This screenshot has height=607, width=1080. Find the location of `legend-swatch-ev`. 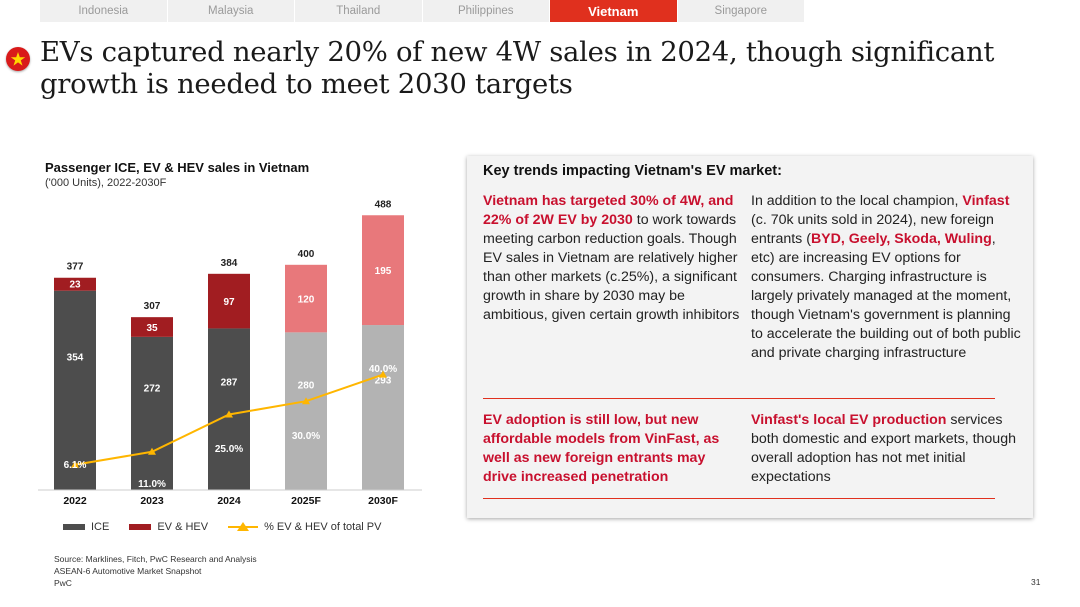

legend-swatch-ev is located at coordinates (140, 527).